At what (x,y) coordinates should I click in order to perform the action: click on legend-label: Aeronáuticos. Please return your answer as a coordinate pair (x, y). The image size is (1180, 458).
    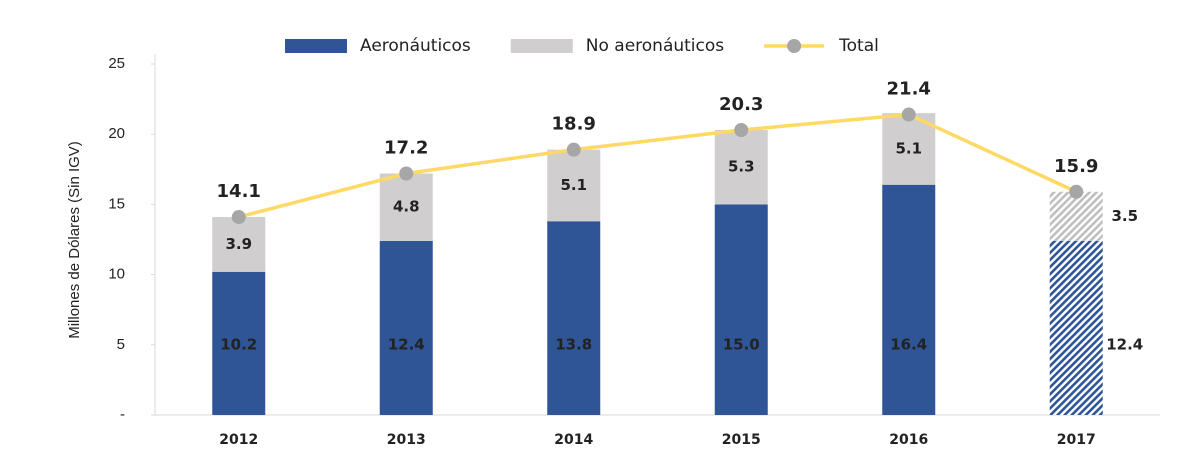
    Looking at the image, I should click on (415, 46).